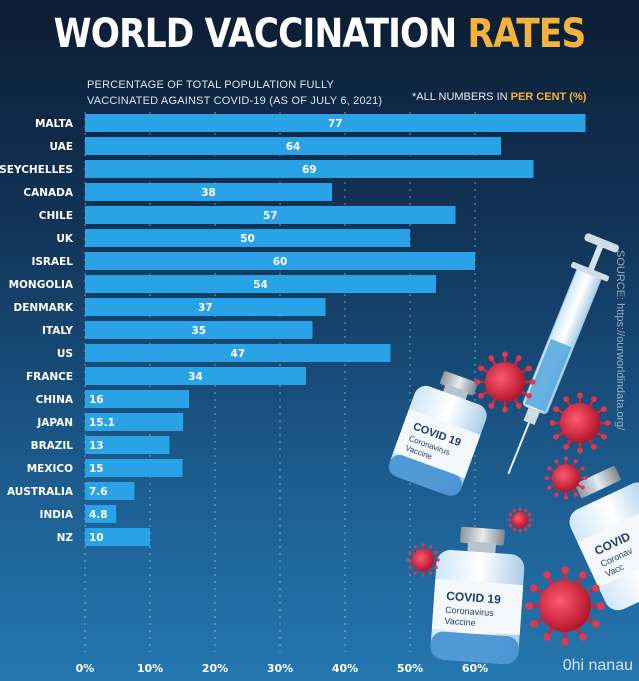  I want to click on category-label: MEXICO, so click(50, 469).